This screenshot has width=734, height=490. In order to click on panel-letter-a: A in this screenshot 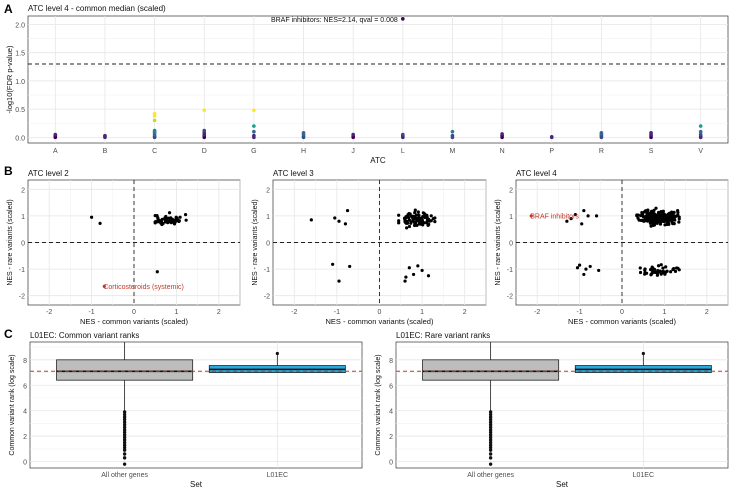, I will do `click(8, 9)`.